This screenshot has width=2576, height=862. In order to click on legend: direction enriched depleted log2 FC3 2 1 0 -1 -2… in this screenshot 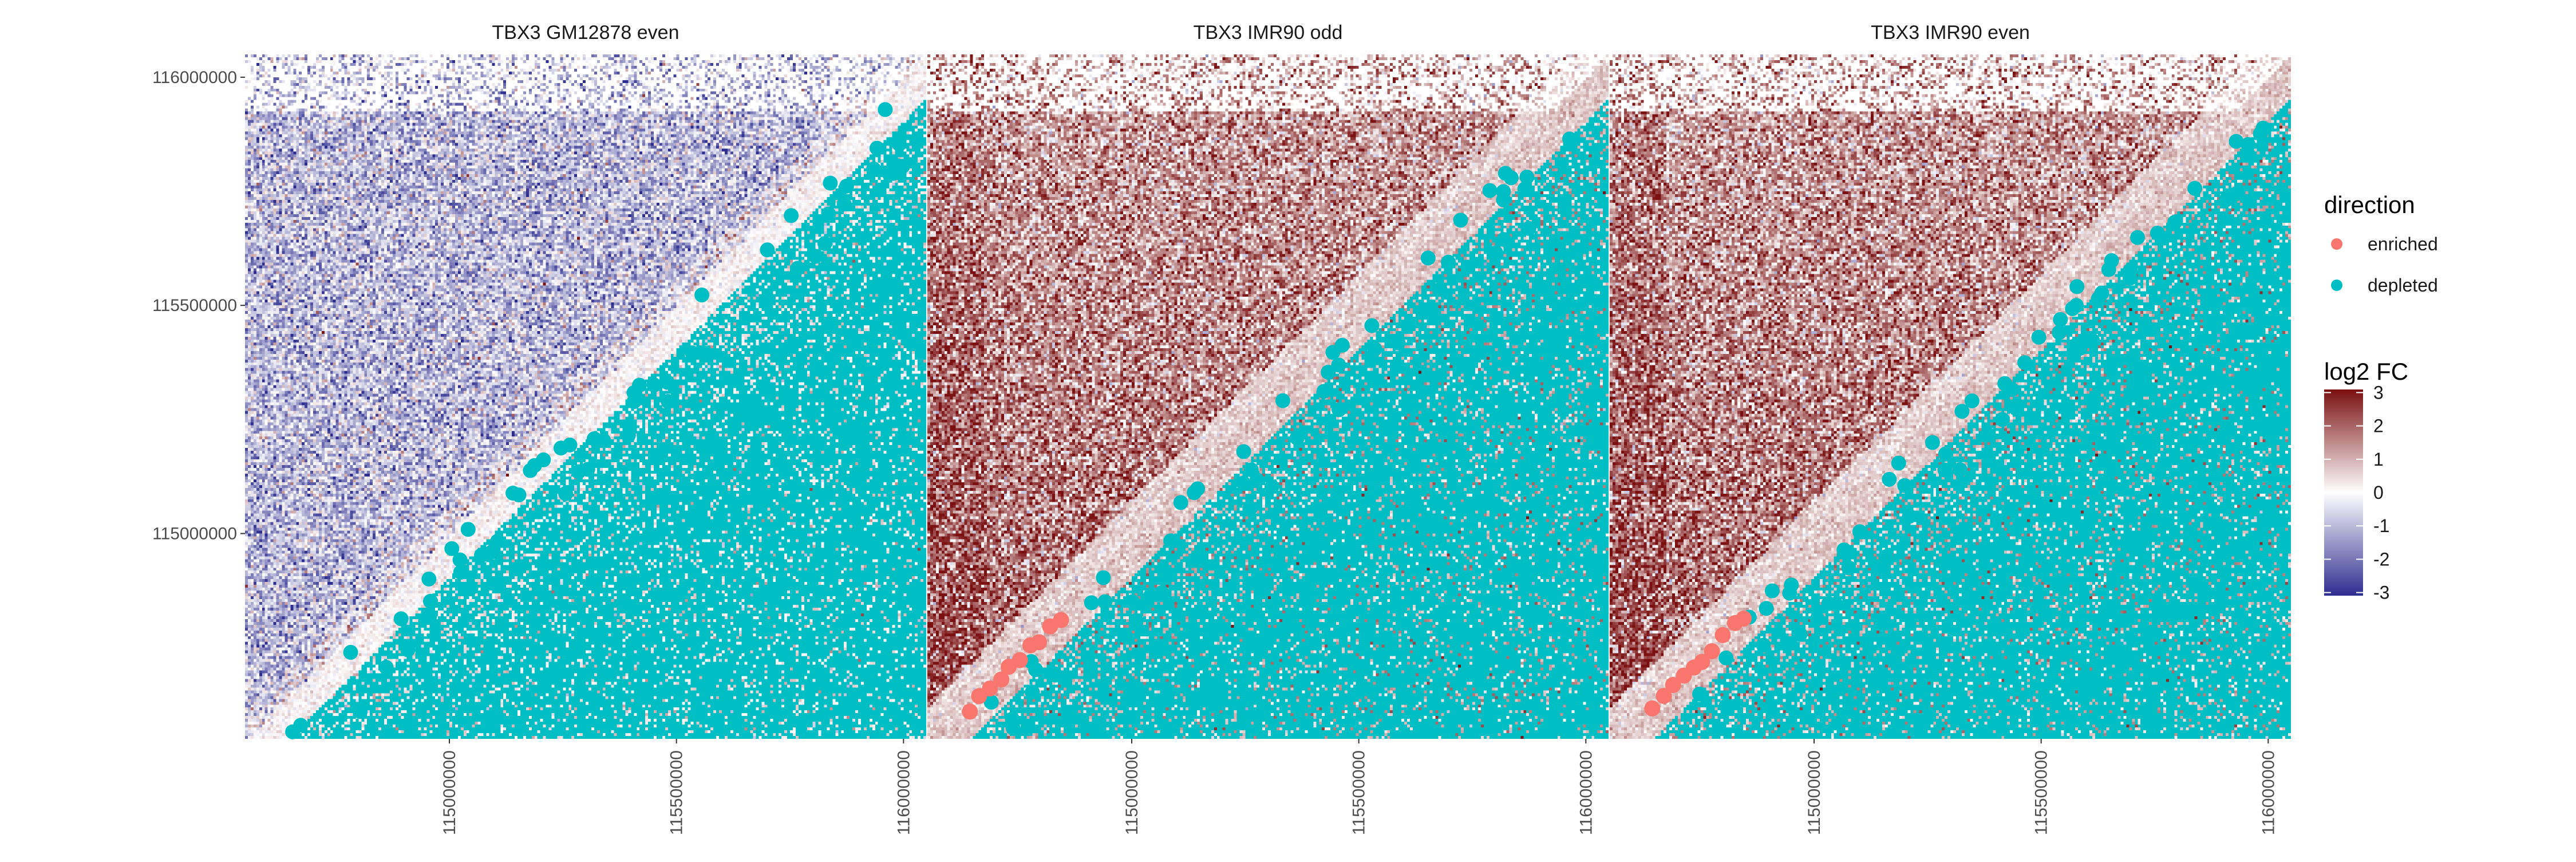, I will do `click(2381, 397)`.